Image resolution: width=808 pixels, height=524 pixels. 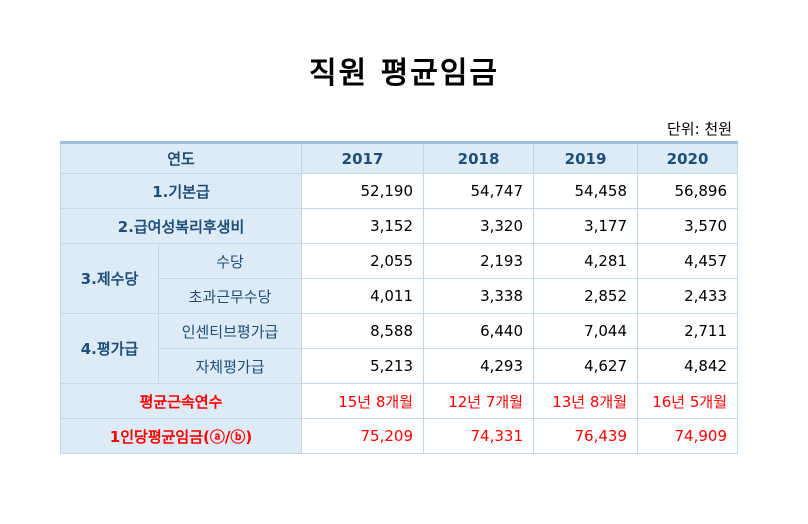 I want to click on header-year-2019: 2019, so click(x=586, y=157).